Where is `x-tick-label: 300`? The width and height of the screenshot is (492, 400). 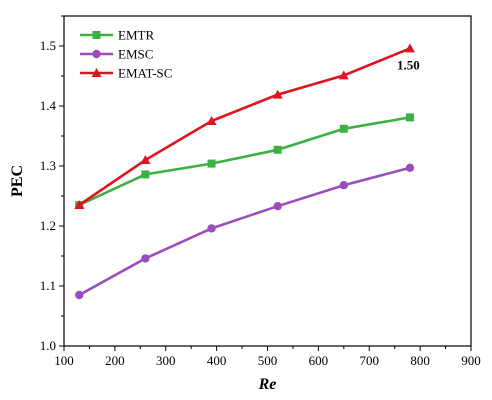
x-tick-label: 300 is located at coordinates (166, 360).